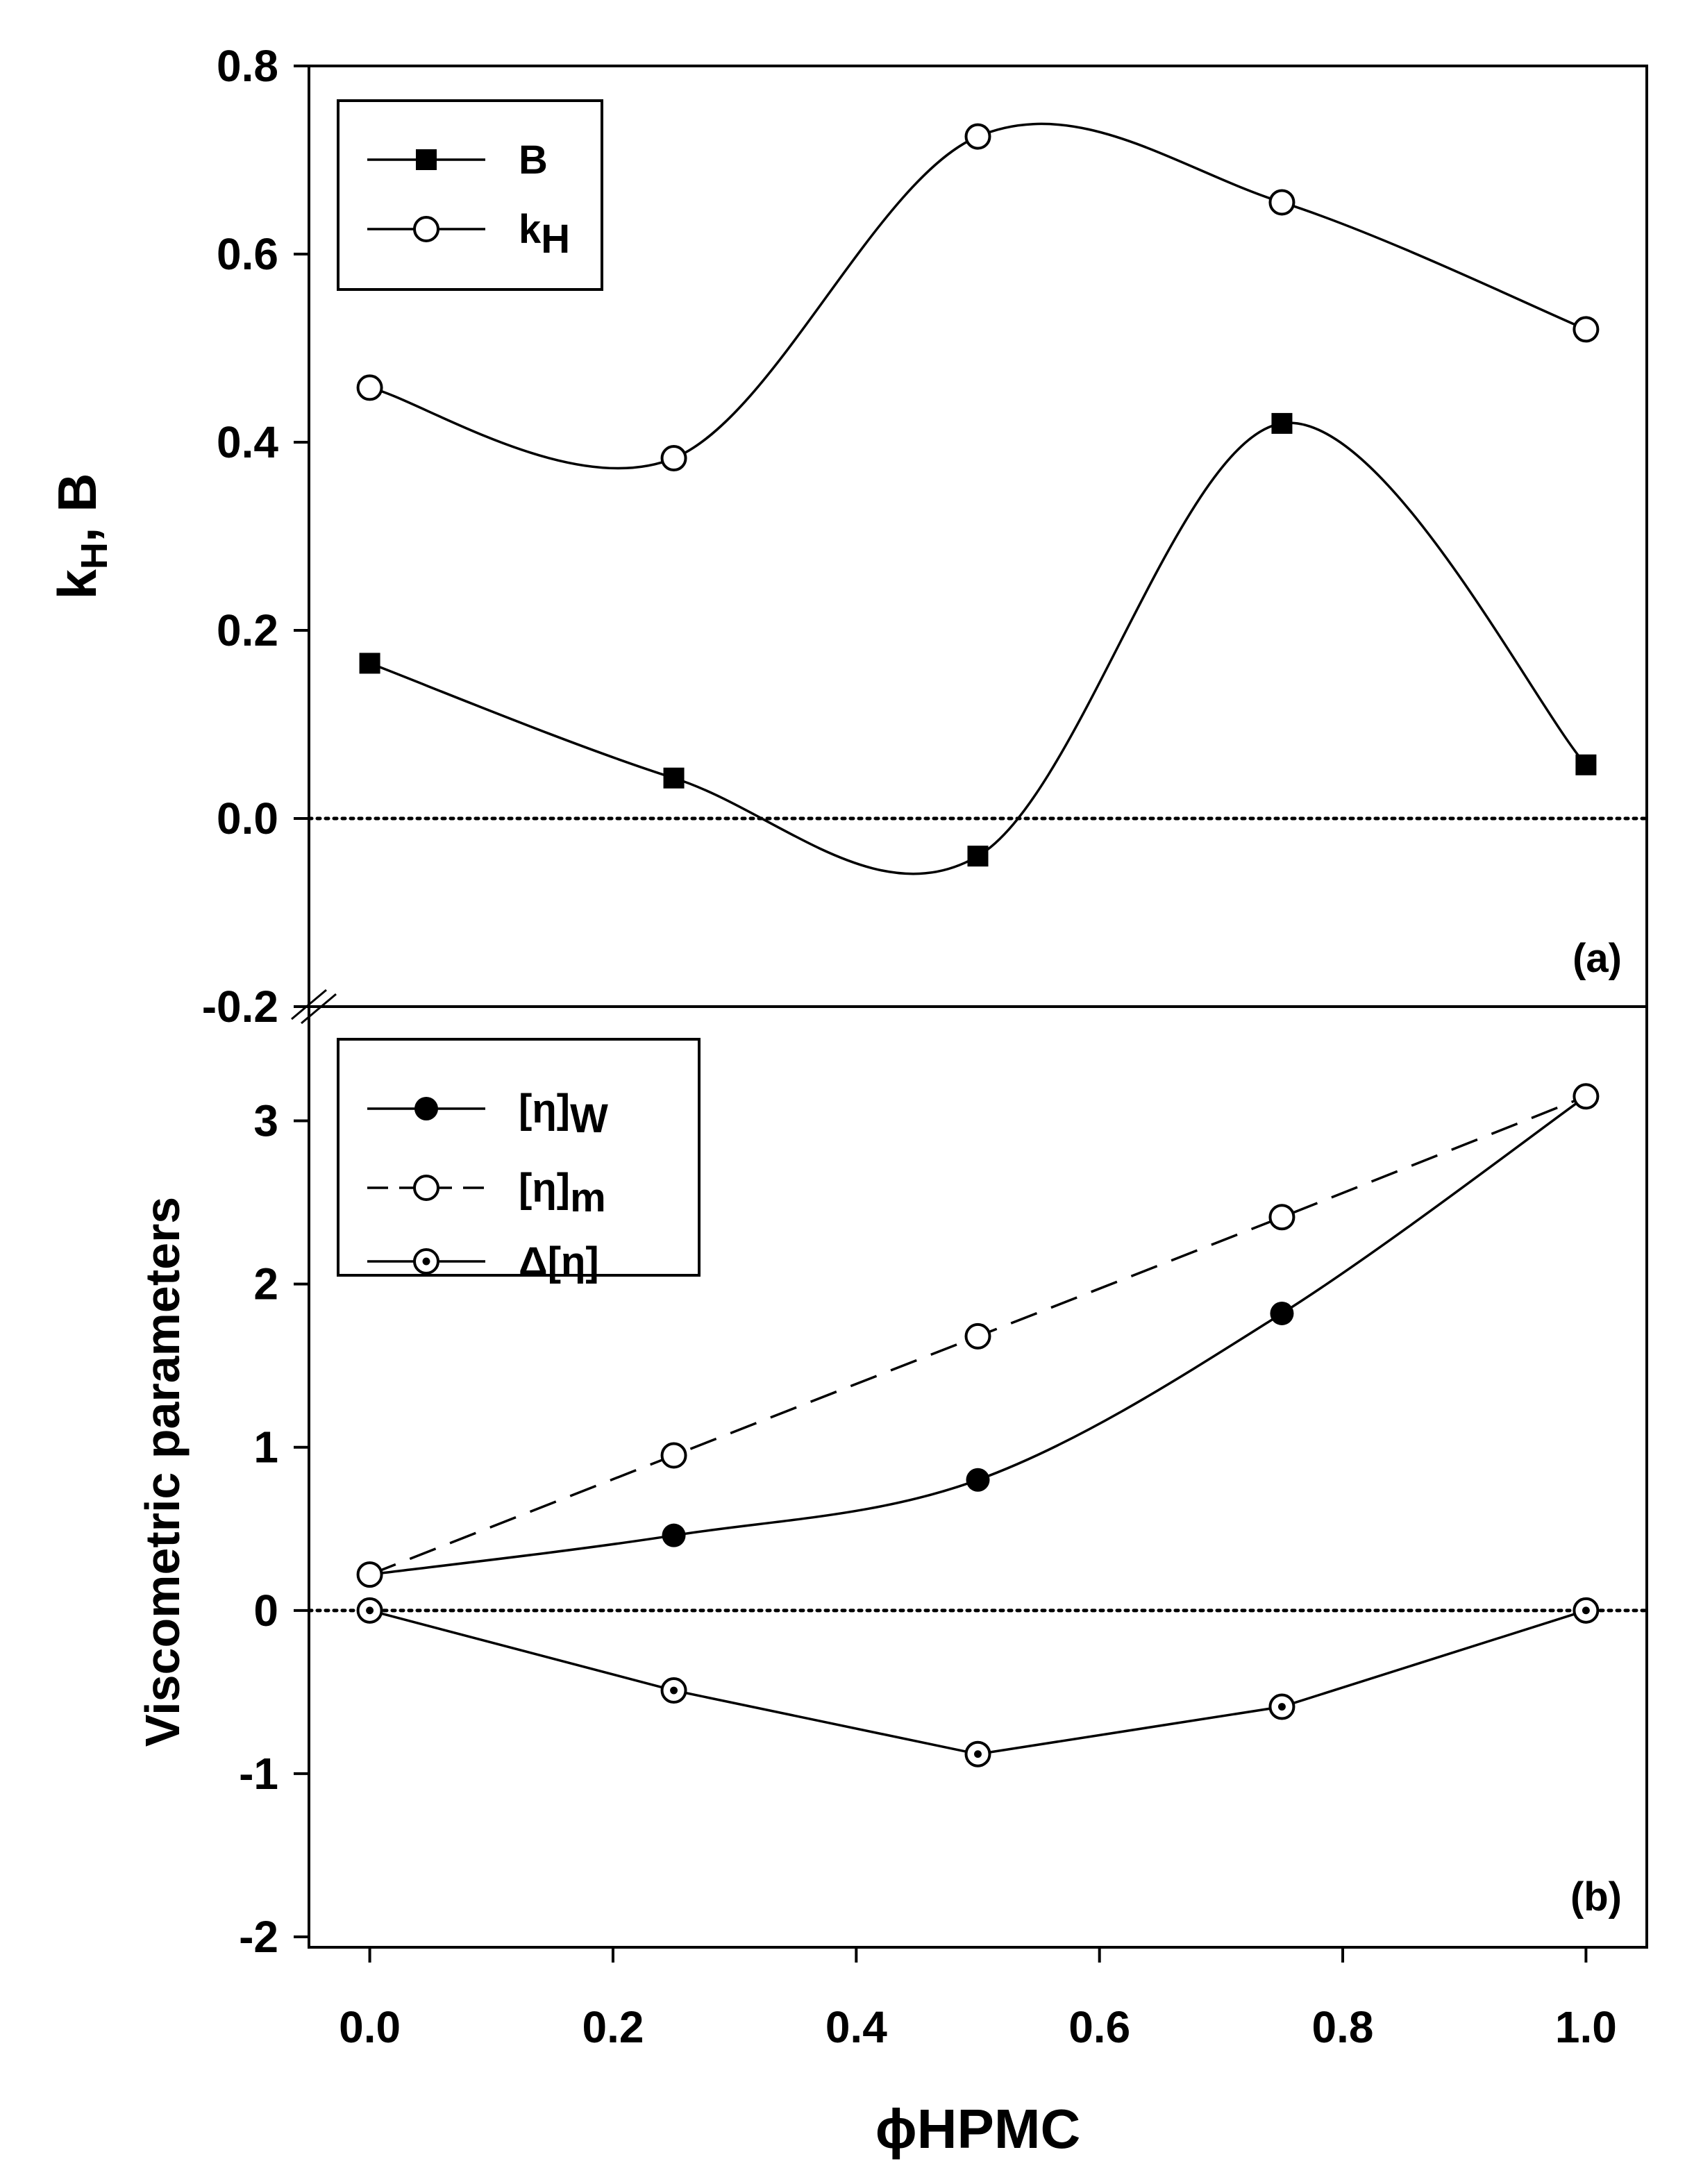  I want to click on y-tick-label: 0.0, so click(248, 818).